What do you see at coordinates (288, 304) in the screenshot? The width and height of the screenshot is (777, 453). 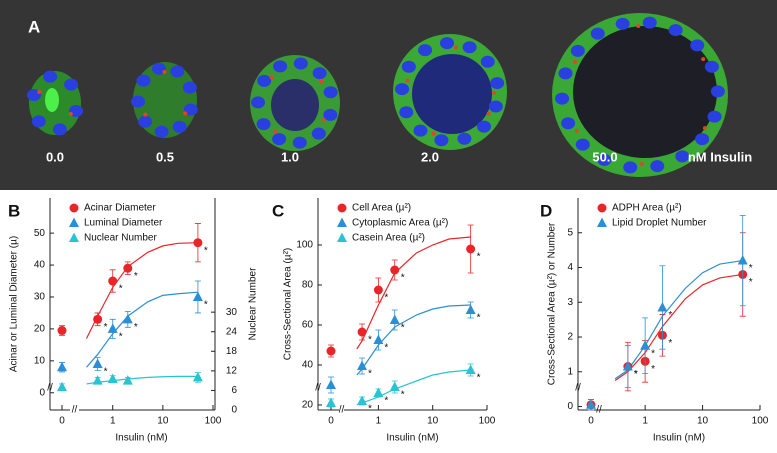 I see `y-axis-label: Cross-Sectional Area (µ²)` at bounding box center [288, 304].